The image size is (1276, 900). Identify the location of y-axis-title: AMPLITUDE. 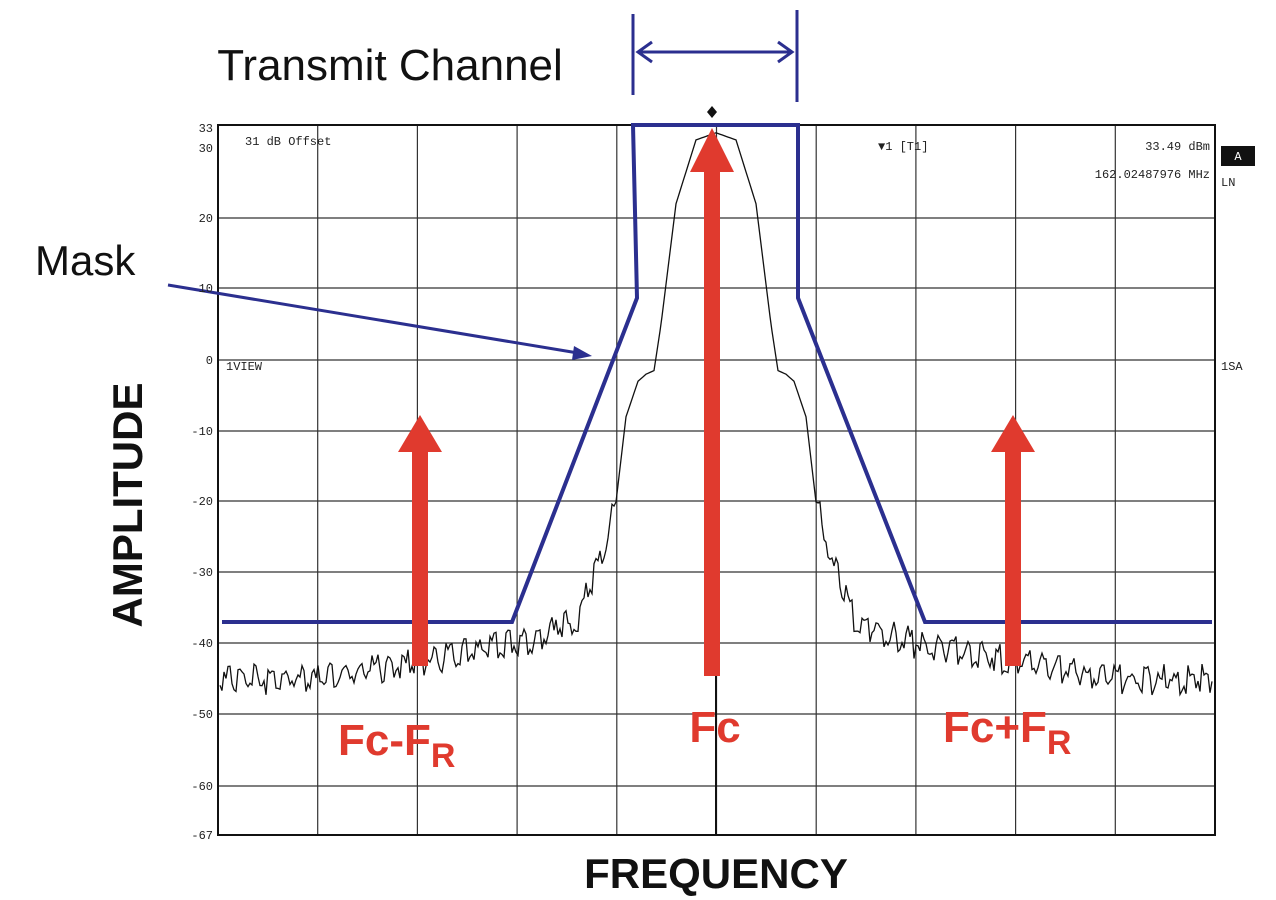
(127, 505).